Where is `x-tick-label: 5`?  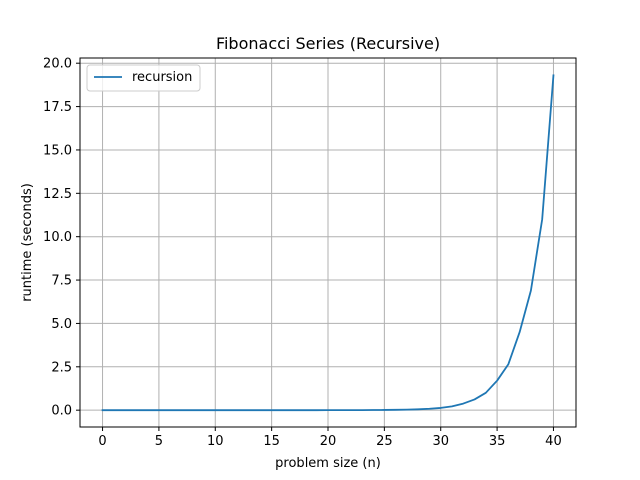
x-tick-label: 5 is located at coordinates (159, 441).